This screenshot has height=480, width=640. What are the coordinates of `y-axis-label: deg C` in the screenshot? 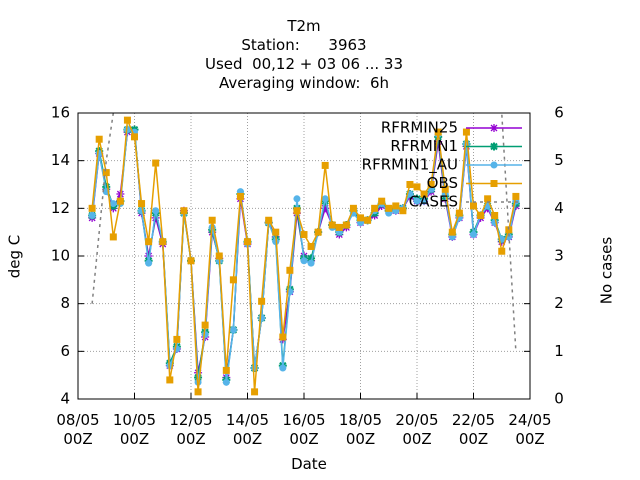 It's located at (14, 256).